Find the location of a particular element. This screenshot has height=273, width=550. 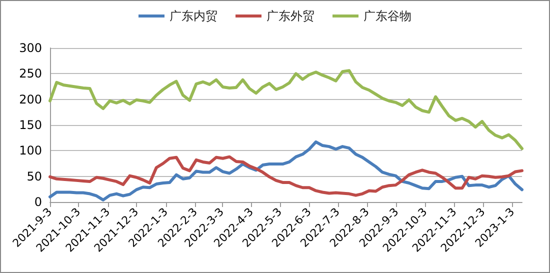

y-tick-label: 100 is located at coordinates (30, 151).